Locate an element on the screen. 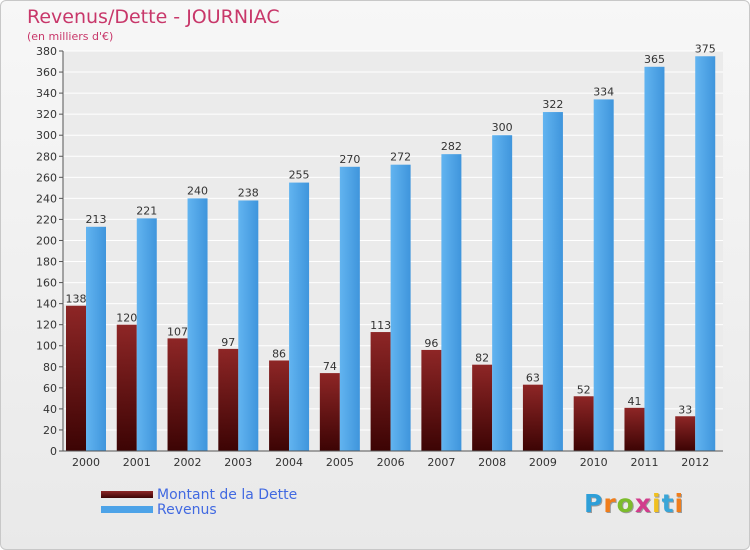 This screenshot has width=750, height=550. data-label-revenus: 238 is located at coordinates (248, 192).